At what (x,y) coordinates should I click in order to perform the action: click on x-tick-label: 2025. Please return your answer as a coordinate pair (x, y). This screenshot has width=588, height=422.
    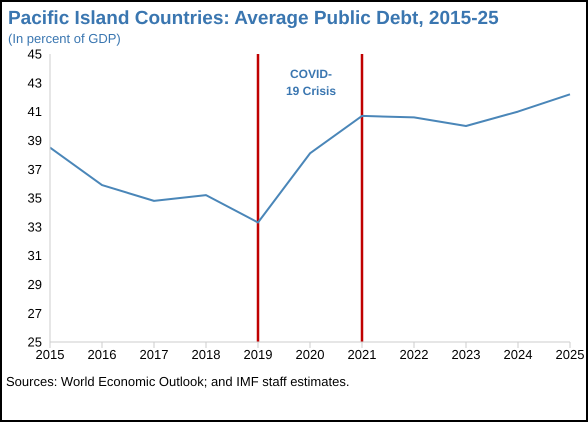
    Looking at the image, I should click on (570, 354).